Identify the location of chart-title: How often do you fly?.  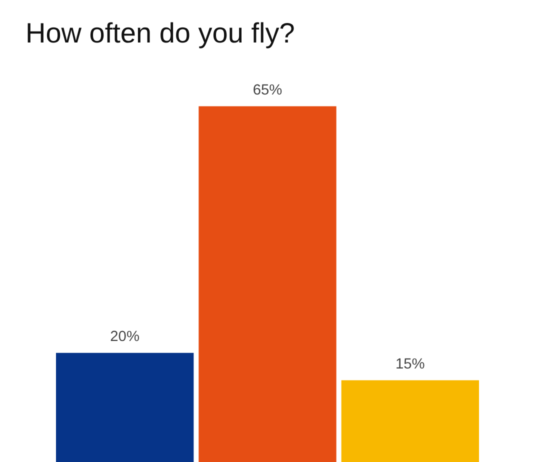
(160, 33).